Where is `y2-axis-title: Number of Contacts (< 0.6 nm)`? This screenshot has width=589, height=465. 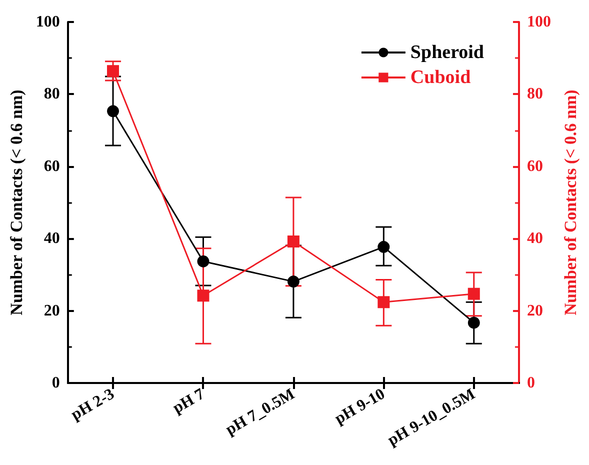
y2-axis-title: Number of Contacts (< 0.6 nm) is located at coordinates (570, 203).